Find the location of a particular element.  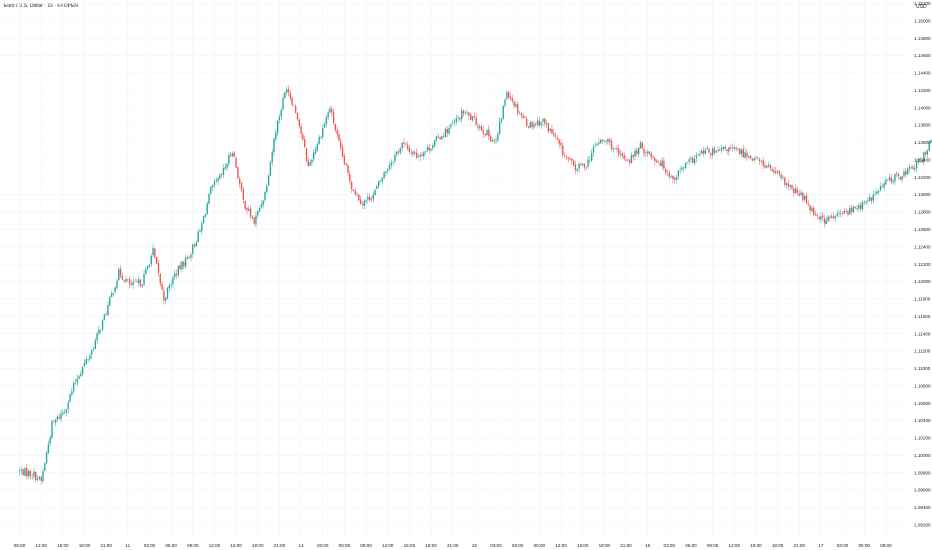

price-tick-label: 1.12400 is located at coordinates (922, 246).